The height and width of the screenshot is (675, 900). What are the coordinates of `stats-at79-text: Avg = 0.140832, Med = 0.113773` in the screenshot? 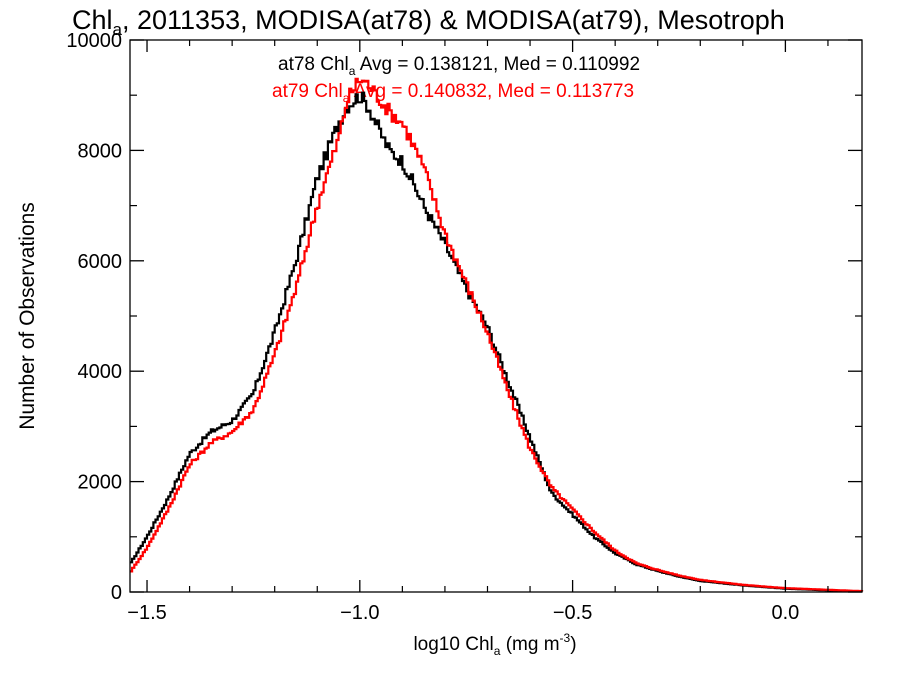 It's located at (491, 91).